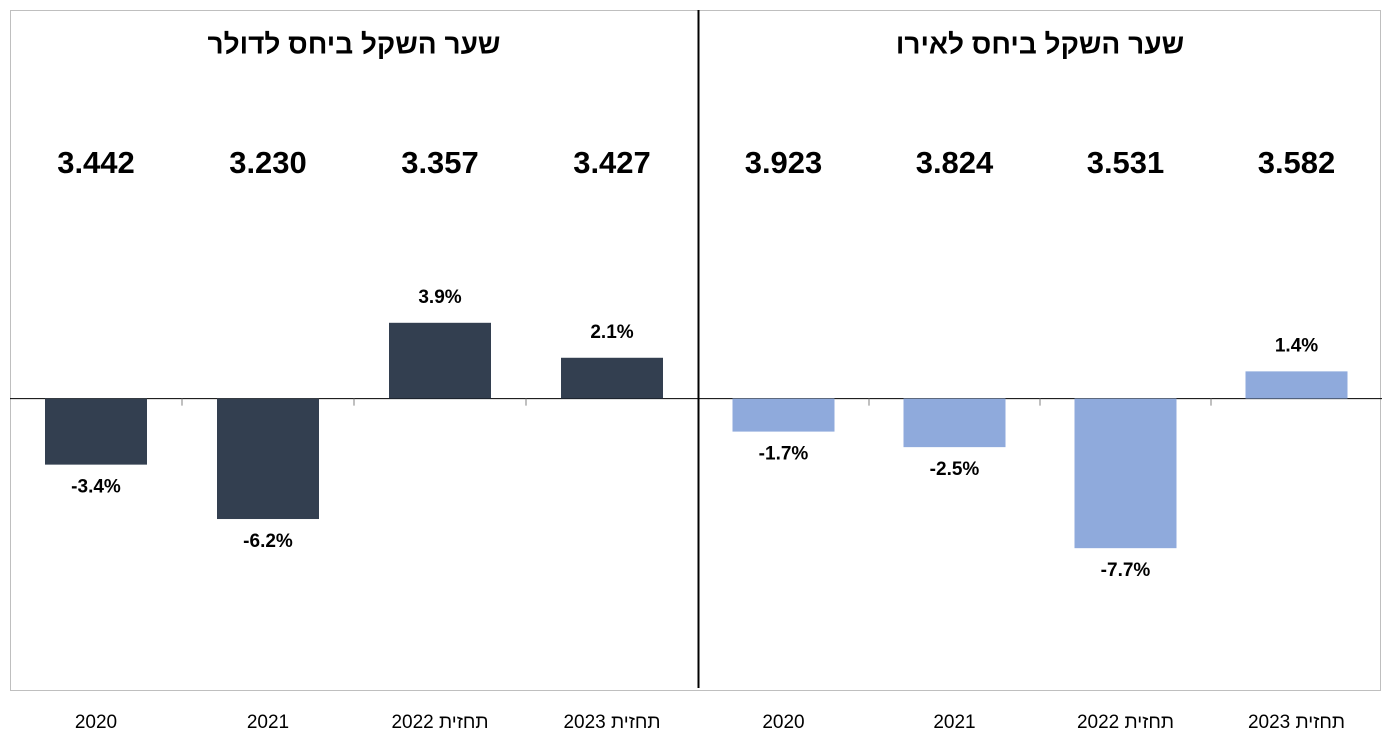 The height and width of the screenshot is (738, 1382). What do you see at coordinates (612, 162) in the screenshot?
I see `rate-label: 3.427` at bounding box center [612, 162].